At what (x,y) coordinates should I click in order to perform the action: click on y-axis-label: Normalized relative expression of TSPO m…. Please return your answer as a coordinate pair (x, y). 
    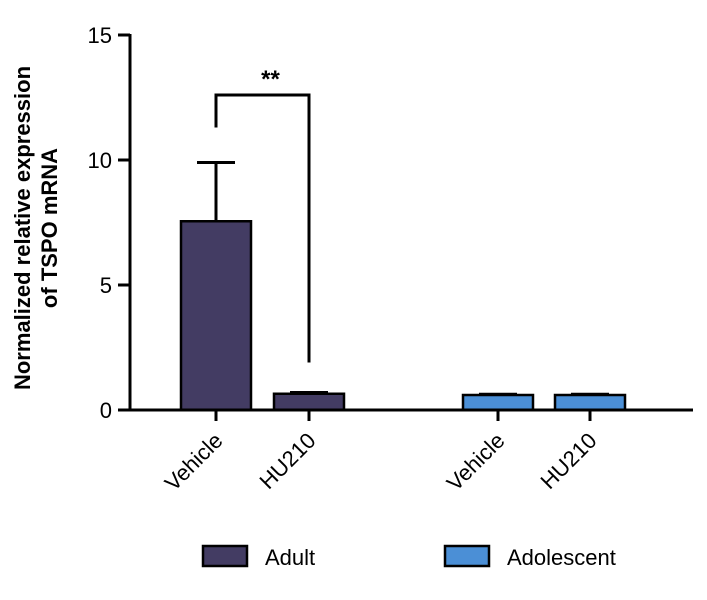
    Looking at the image, I should click on (36, 228).